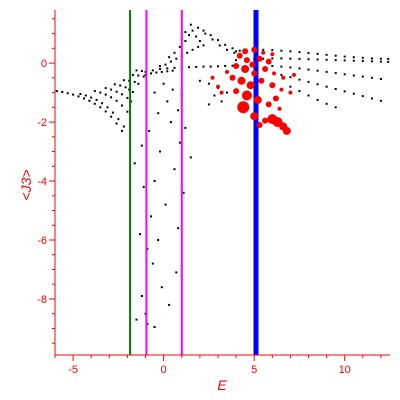 This screenshot has width=400, height=400. What do you see at coordinates (345, 370) in the screenshot?
I see `x-tick-label: 10` at bounding box center [345, 370].